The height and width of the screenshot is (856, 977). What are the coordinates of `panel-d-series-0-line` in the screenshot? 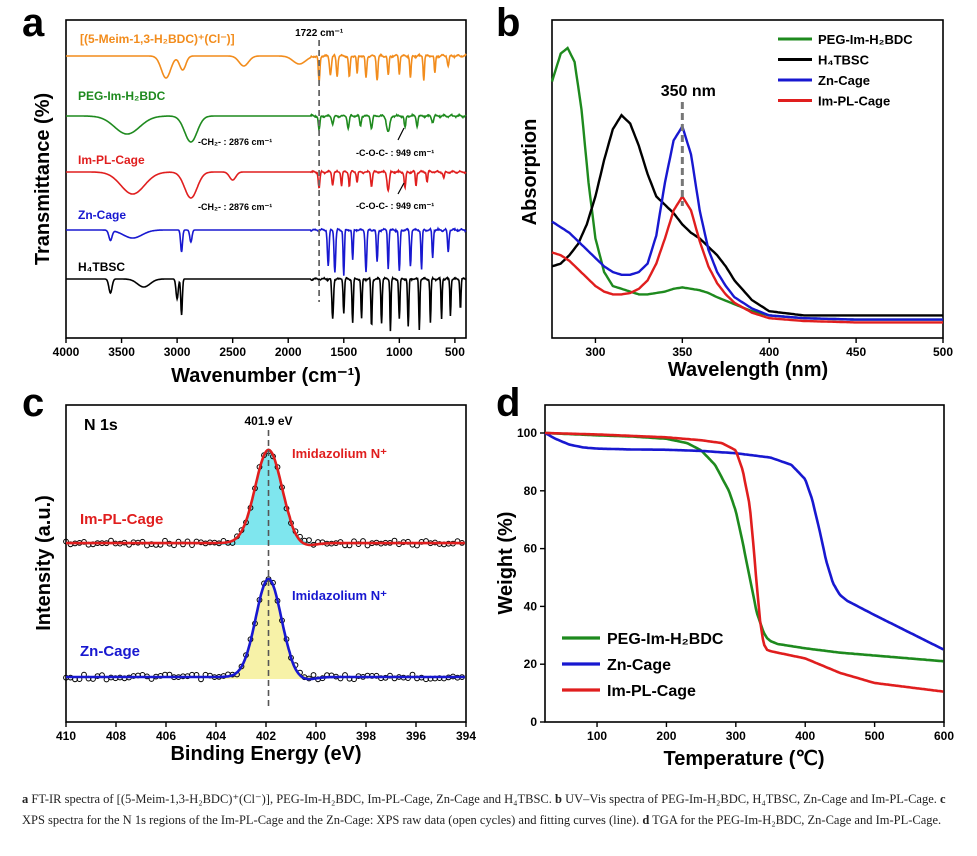 It's located at (744, 547).